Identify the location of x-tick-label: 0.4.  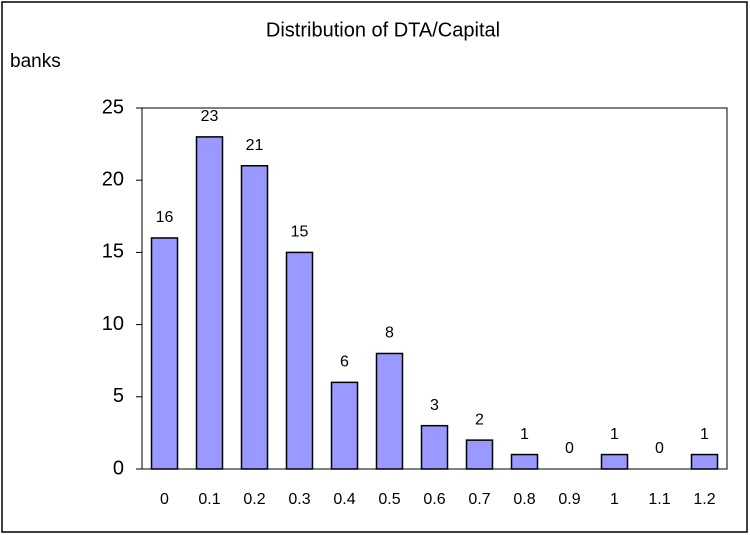
(344, 499).